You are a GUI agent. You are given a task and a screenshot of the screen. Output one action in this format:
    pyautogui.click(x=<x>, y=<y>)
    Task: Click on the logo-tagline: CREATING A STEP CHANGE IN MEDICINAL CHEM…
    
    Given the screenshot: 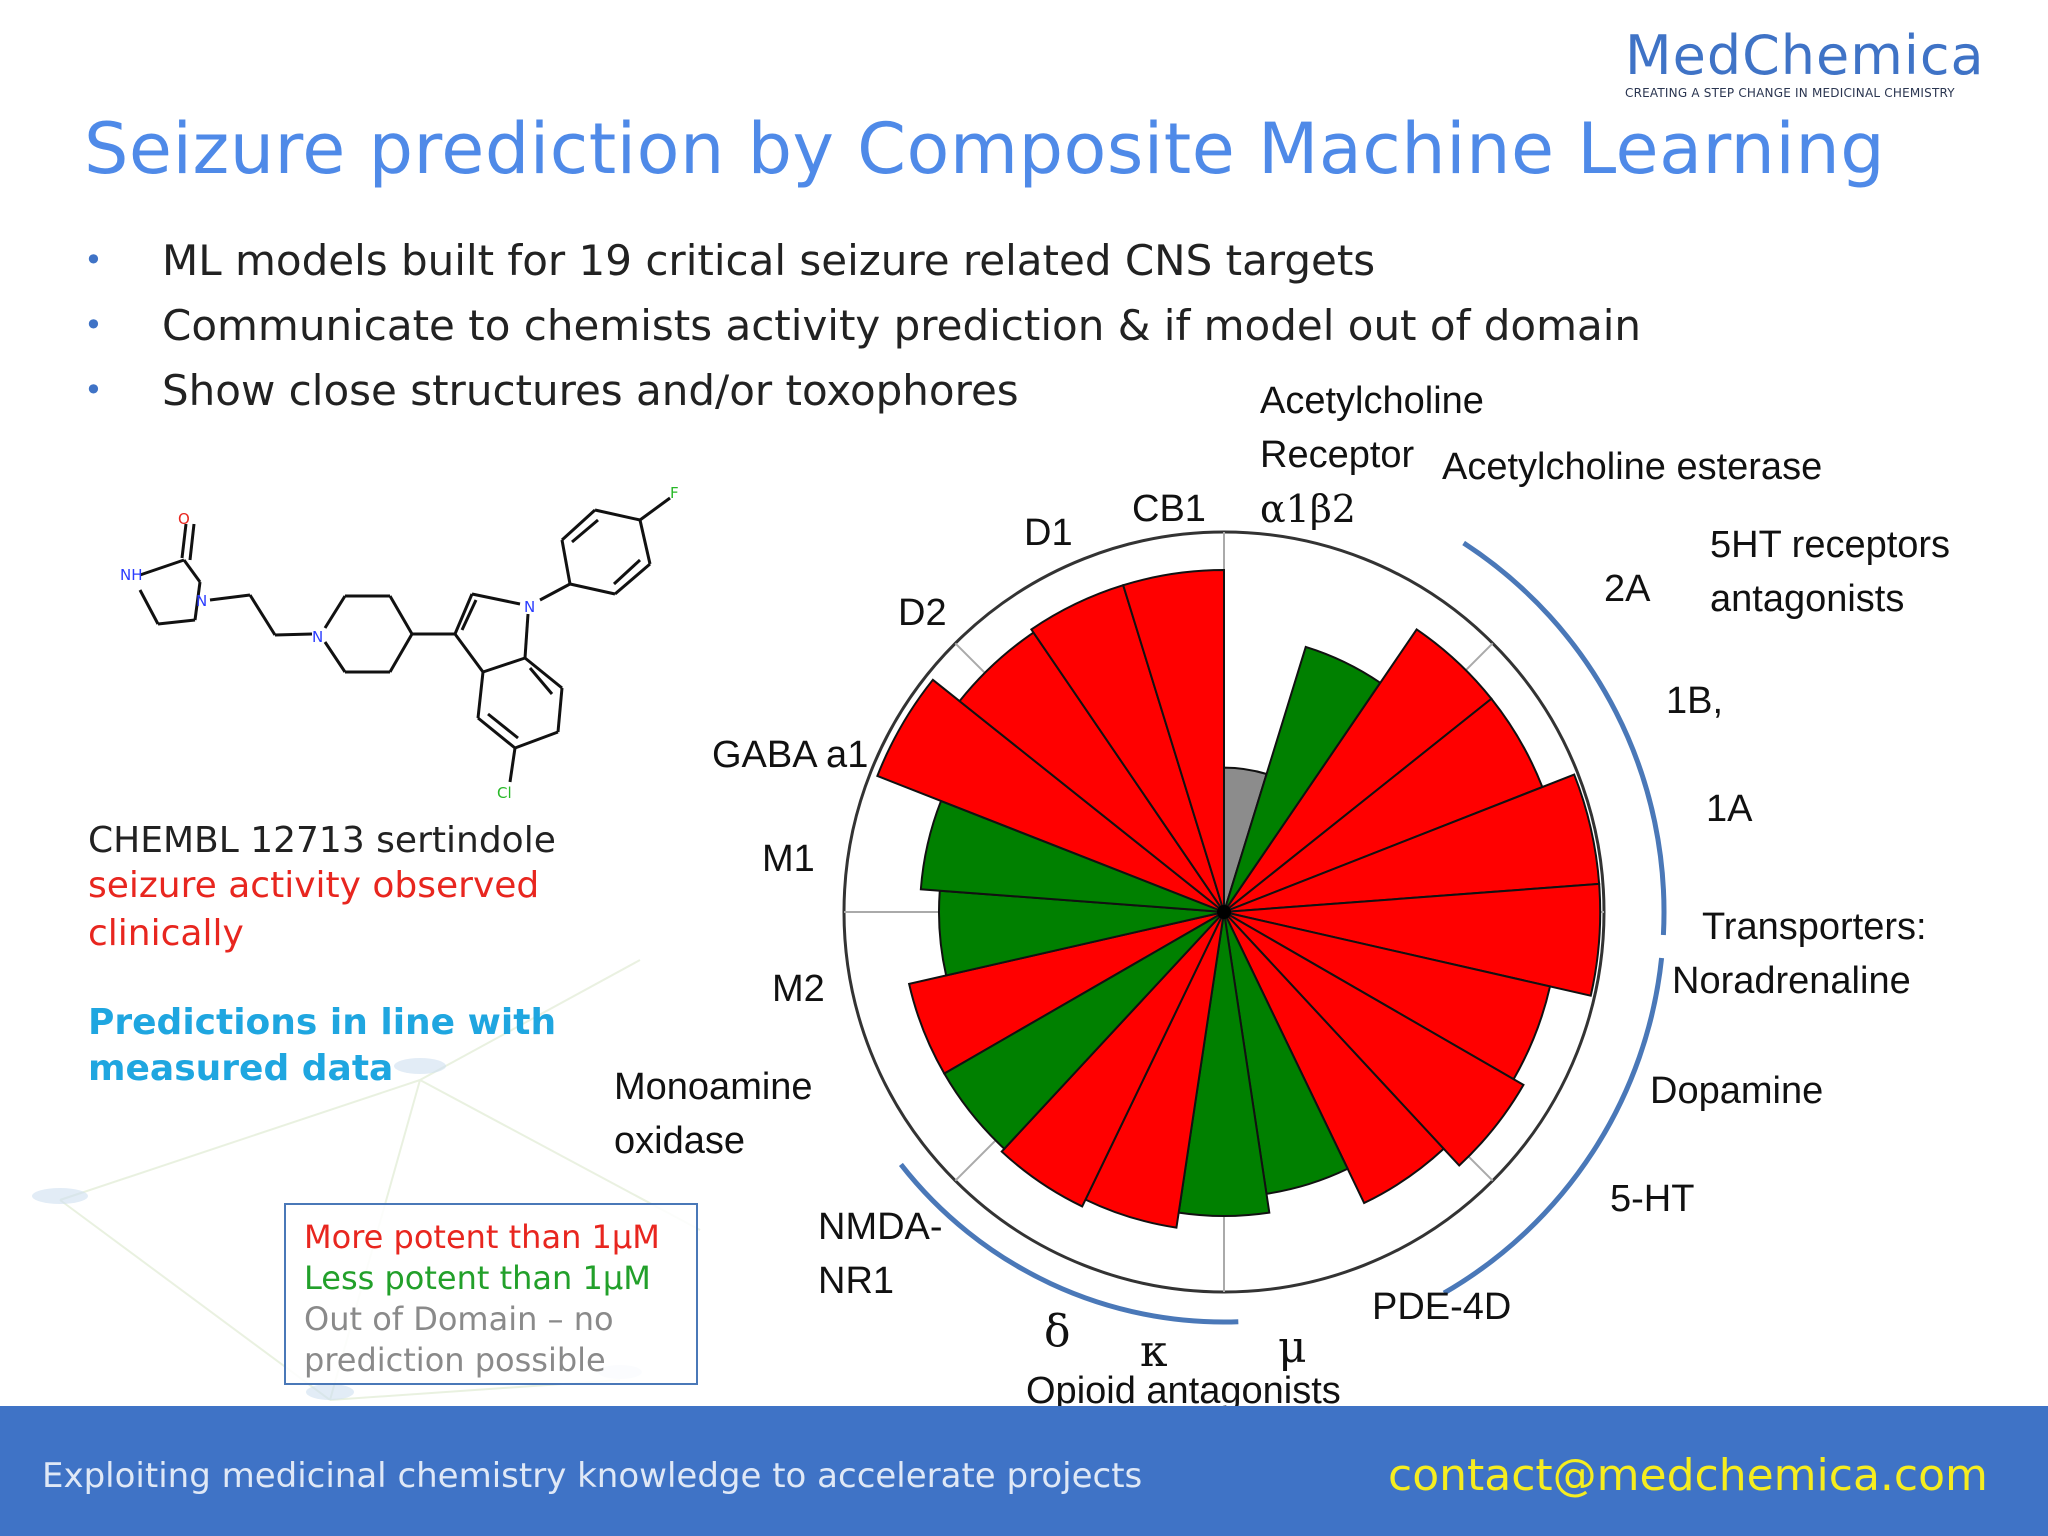 What is the action you would take?
    pyautogui.click(x=1790, y=93)
    